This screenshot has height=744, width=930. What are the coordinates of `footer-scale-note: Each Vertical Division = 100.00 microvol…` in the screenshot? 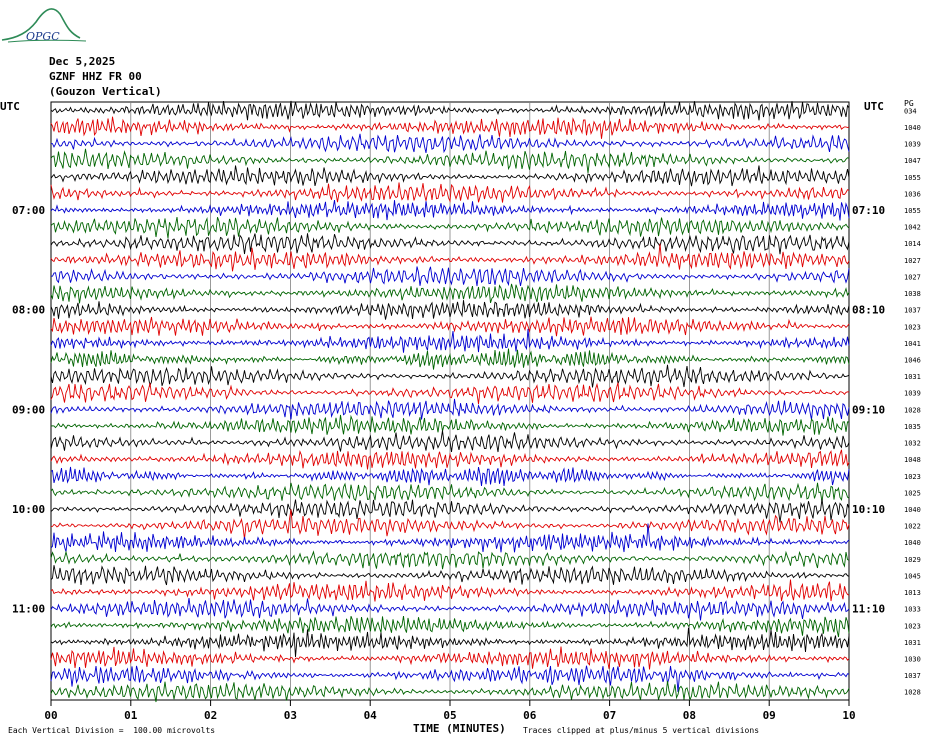 It's located at (112, 730).